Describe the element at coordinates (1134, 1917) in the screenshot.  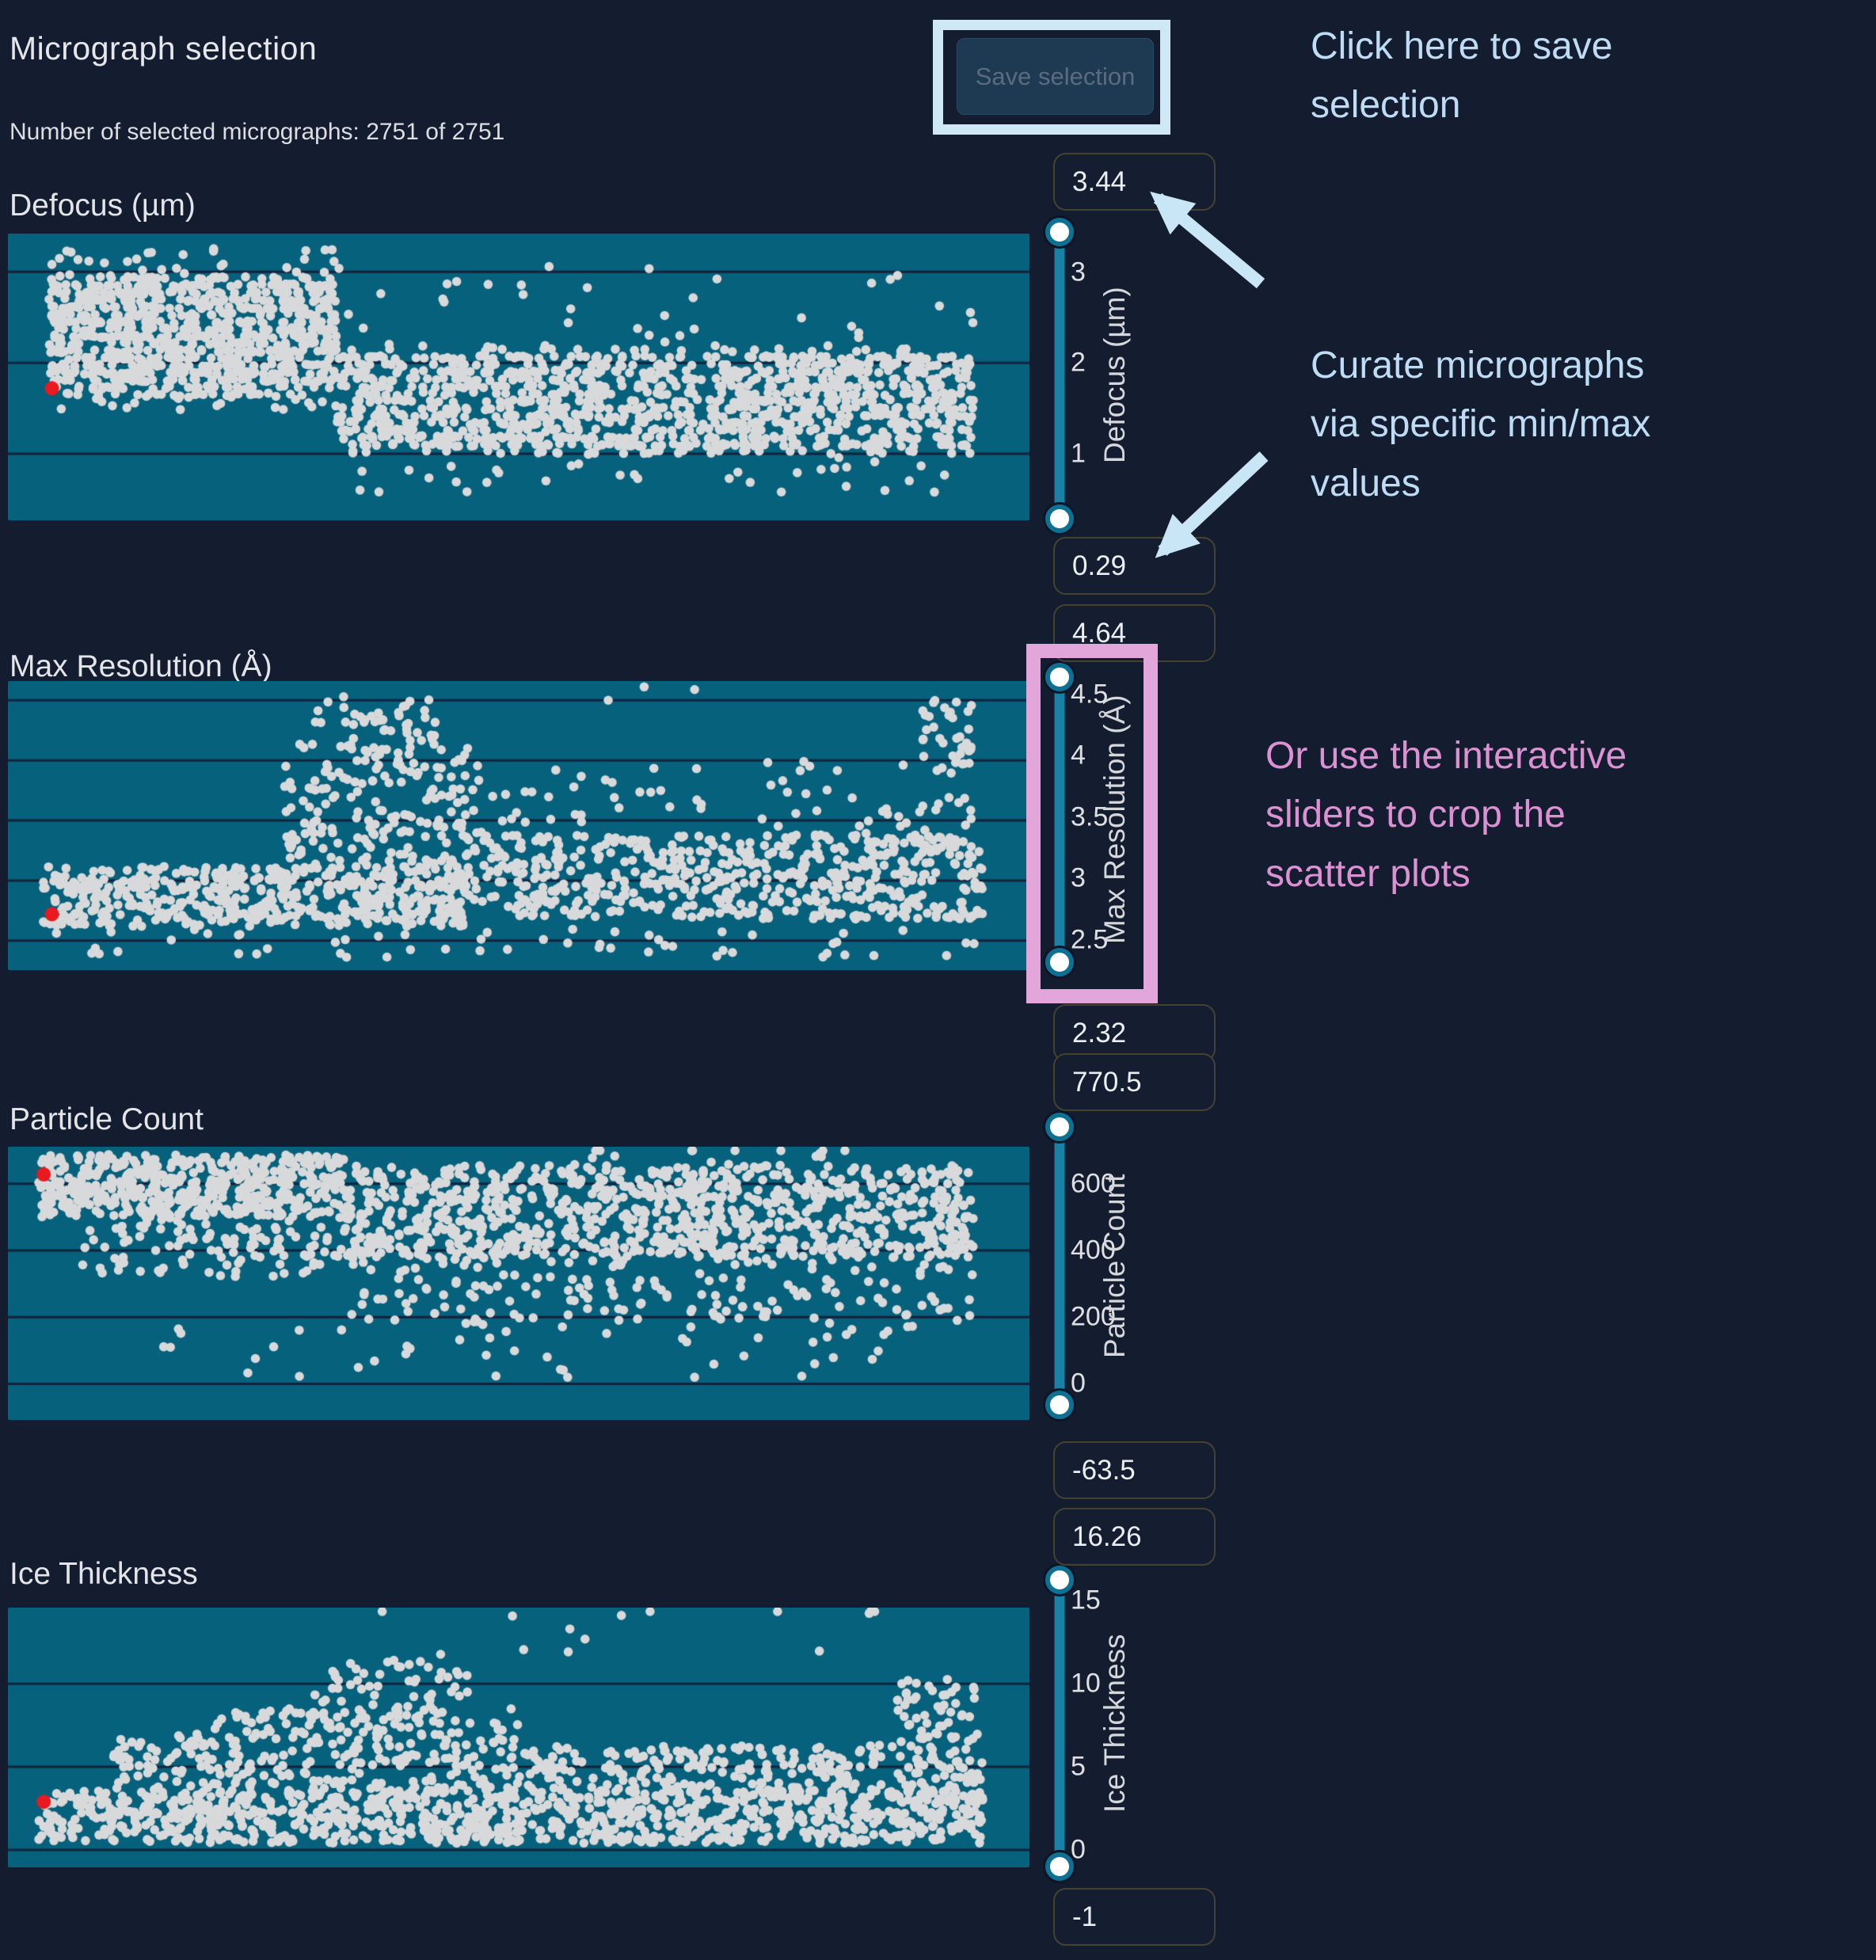
I see `ice-thickness-min-input: -1` at that location.